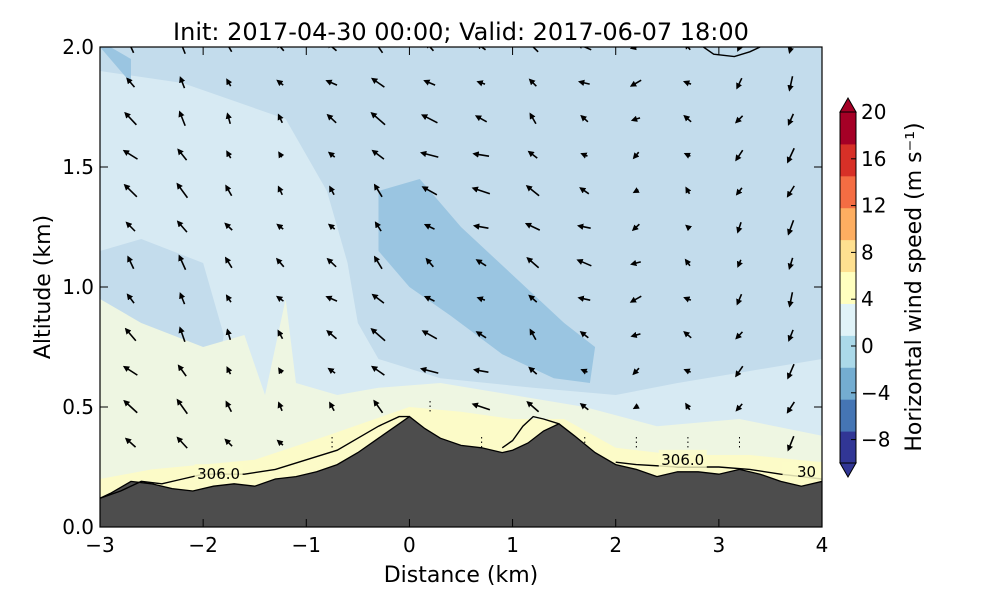  What do you see at coordinates (78, 287) in the screenshot?
I see `y-tick-label: 1.0` at bounding box center [78, 287].